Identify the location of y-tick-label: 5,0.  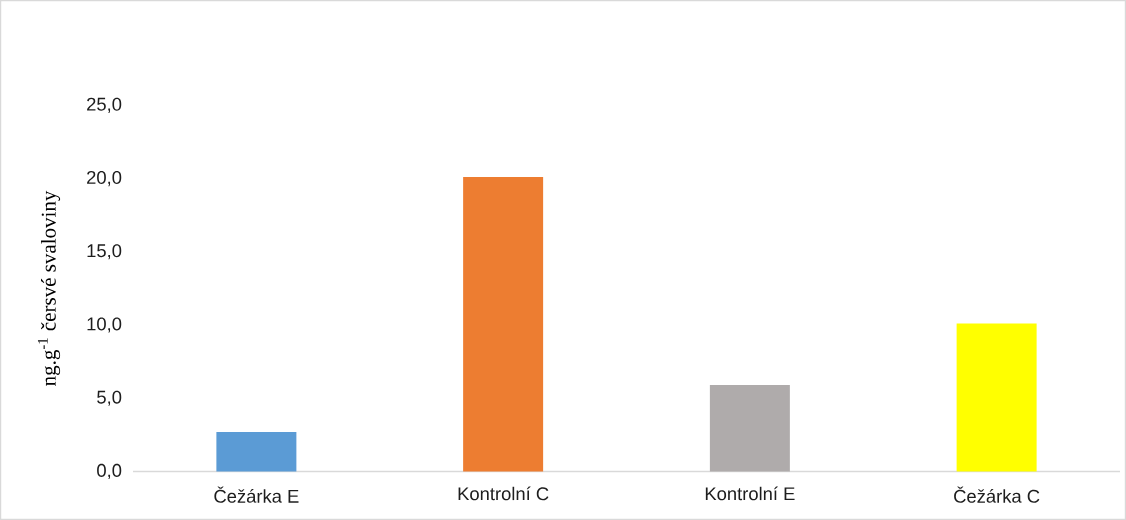
(109, 398).